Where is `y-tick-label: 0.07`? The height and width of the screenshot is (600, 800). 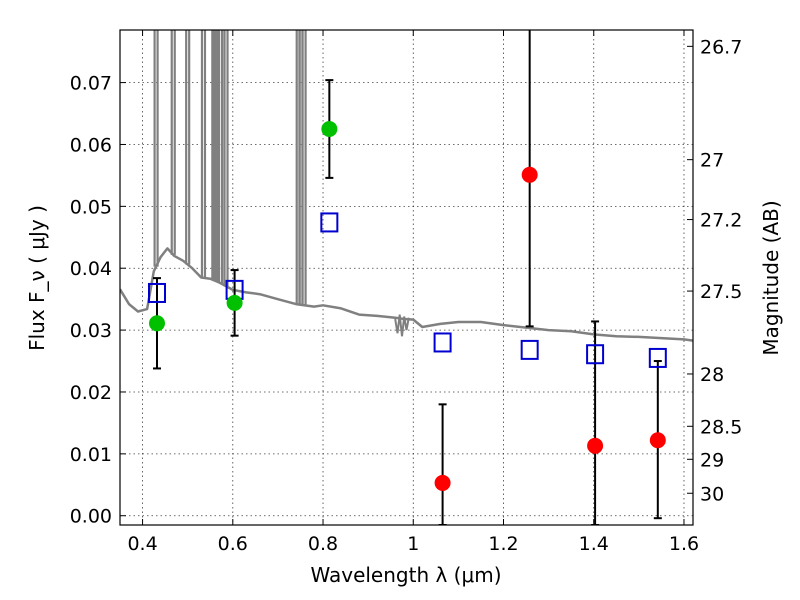
y-tick-label: 0.07 is located at coordinates (91, 84).